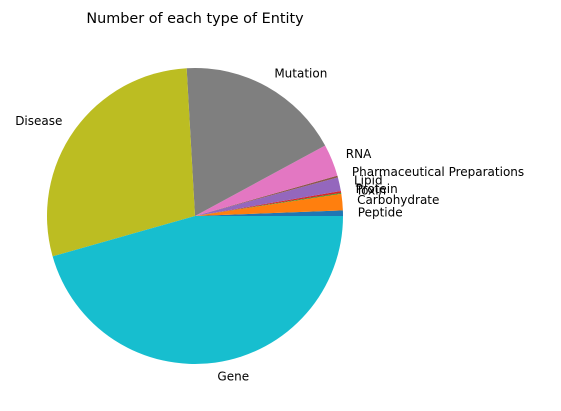  Describe the element at coordinates (120, 162) in the screenshot. I see `pie-slice-disease` at that location.